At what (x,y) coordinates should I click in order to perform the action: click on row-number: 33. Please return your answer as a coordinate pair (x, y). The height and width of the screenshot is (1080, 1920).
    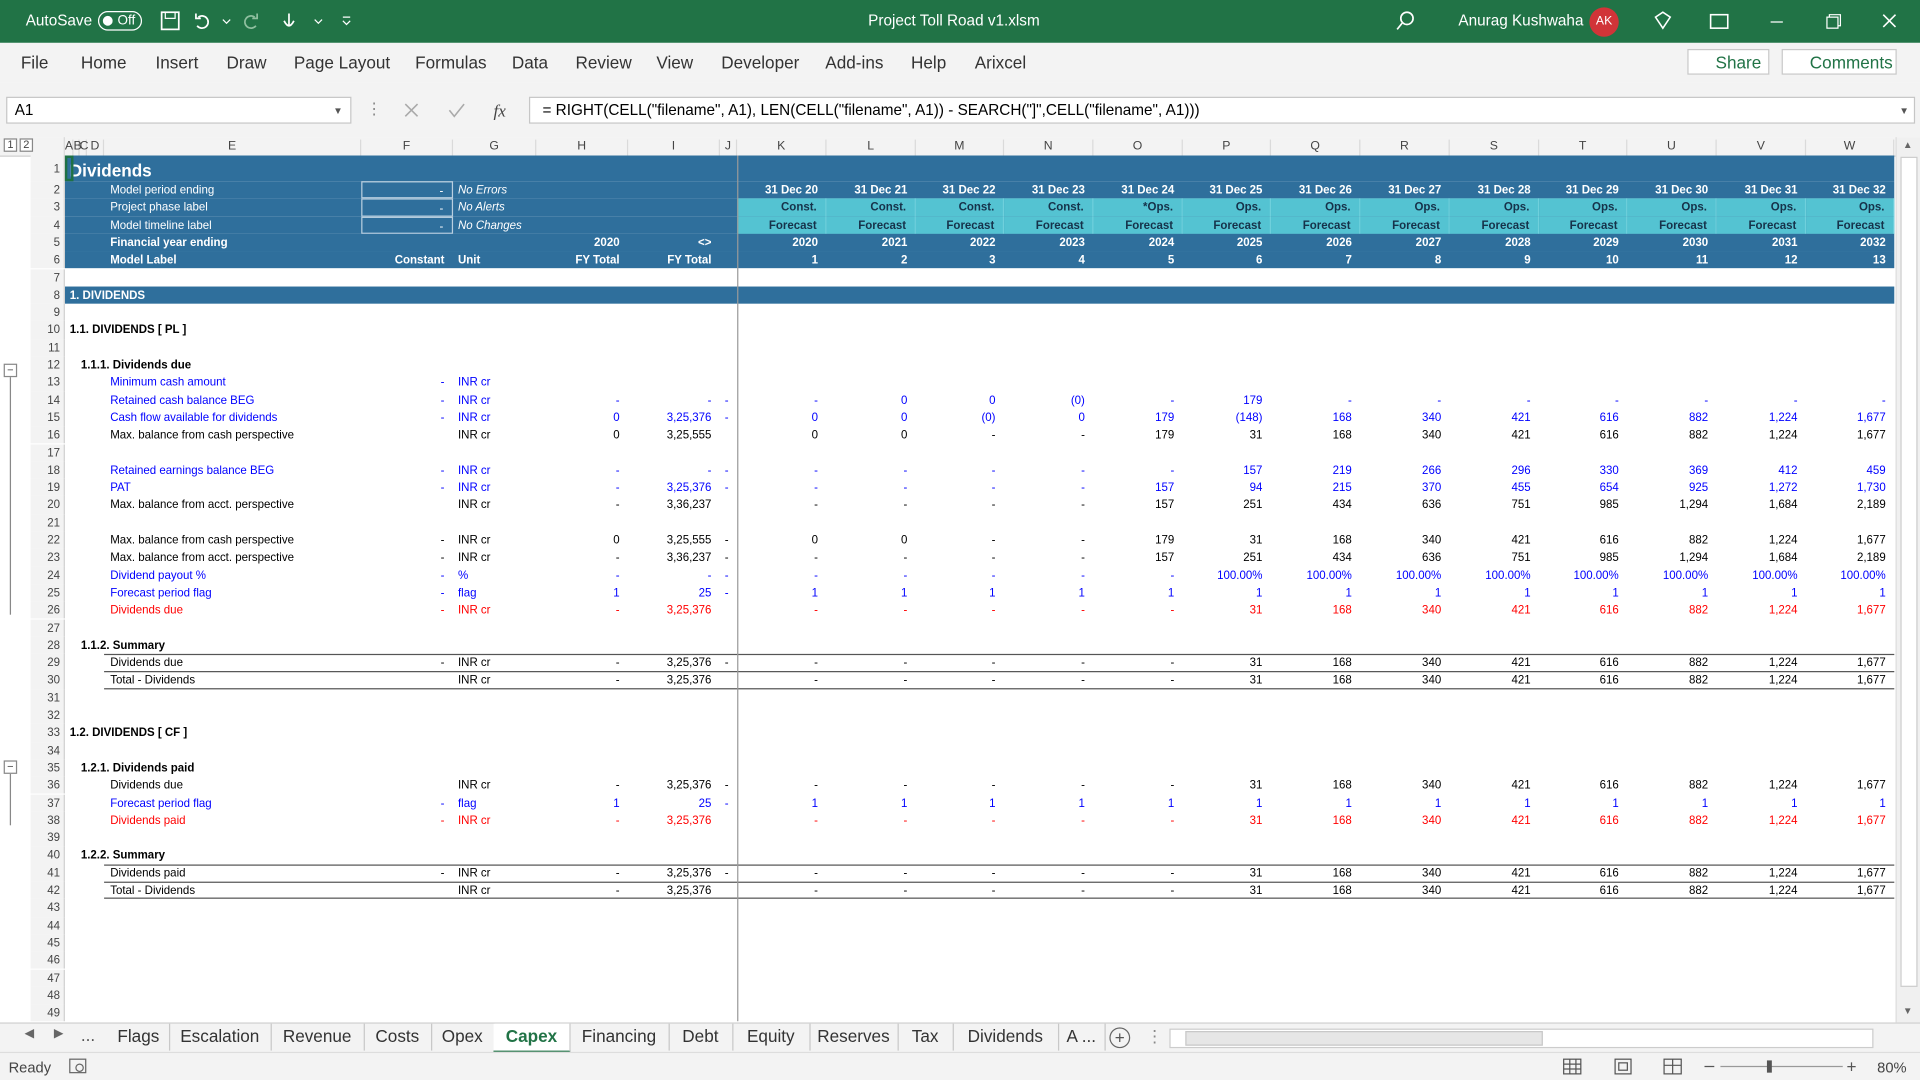
    Looking at the image, I should click on (47, 733).